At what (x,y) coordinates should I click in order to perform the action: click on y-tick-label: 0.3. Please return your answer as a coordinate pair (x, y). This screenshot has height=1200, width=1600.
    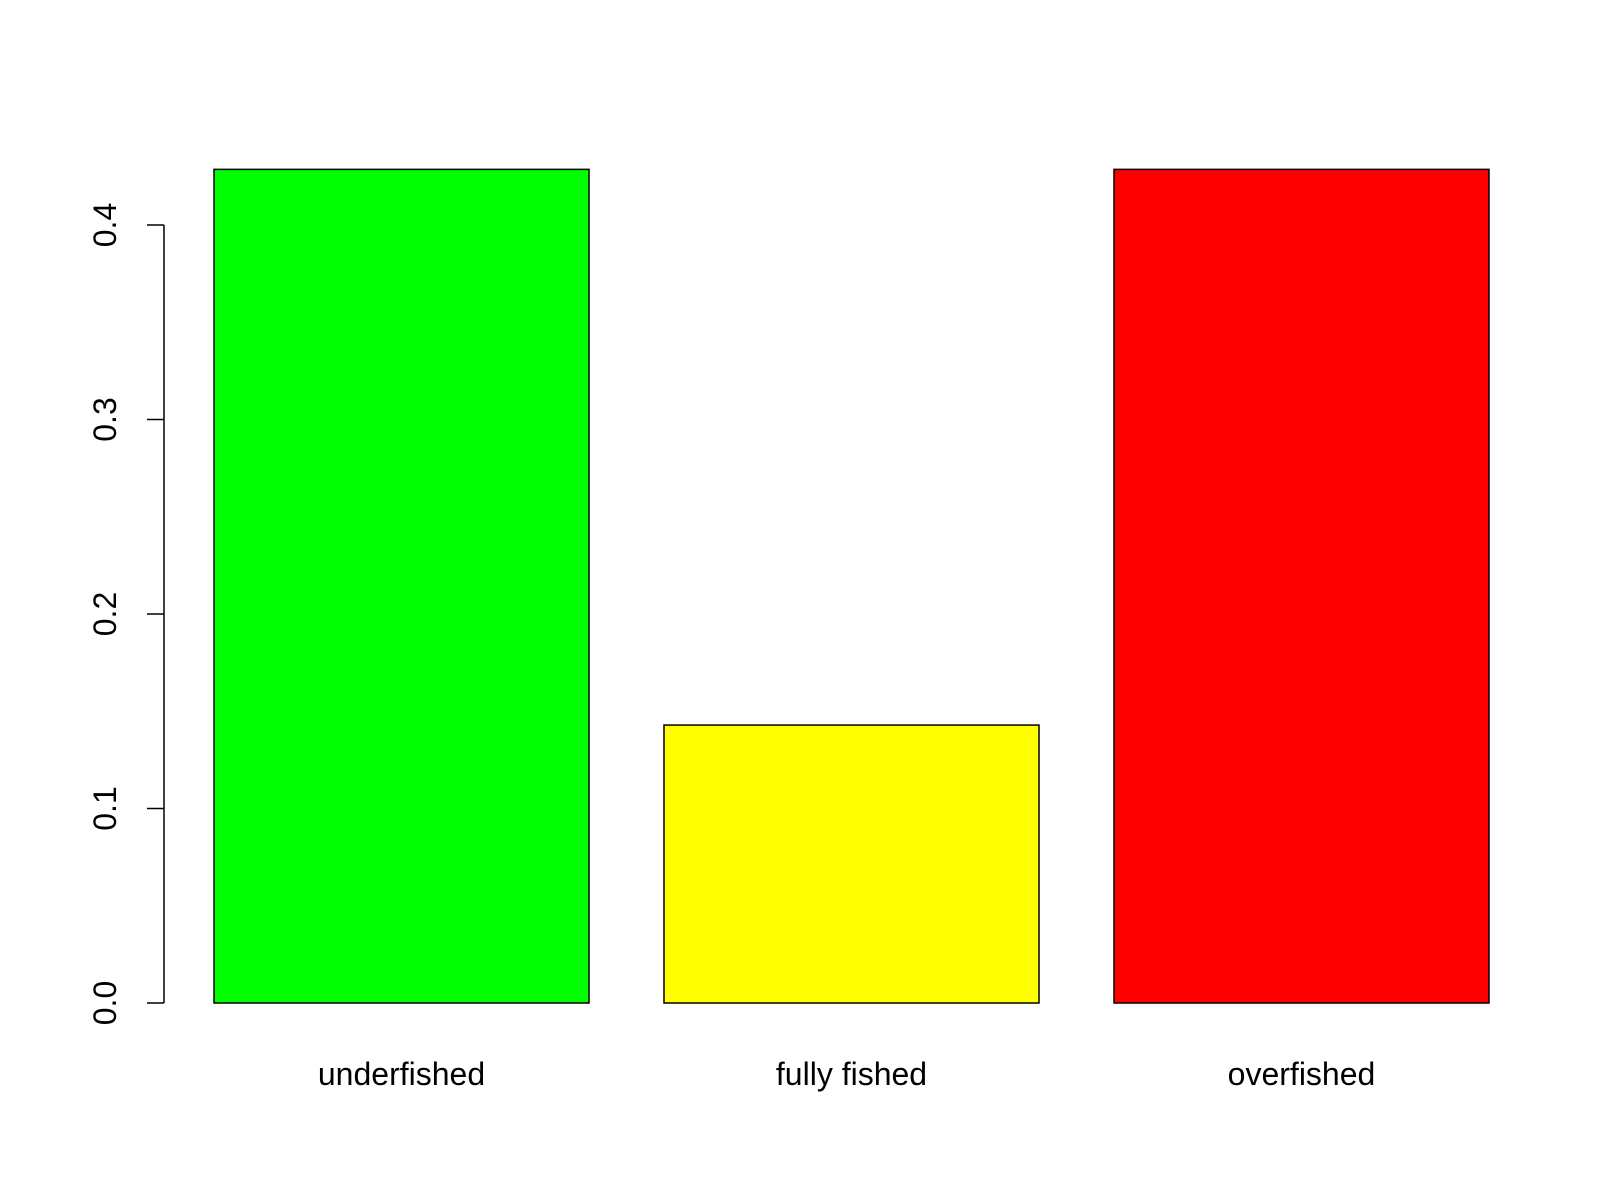
    Looking at the image, I should click on (105, 419).